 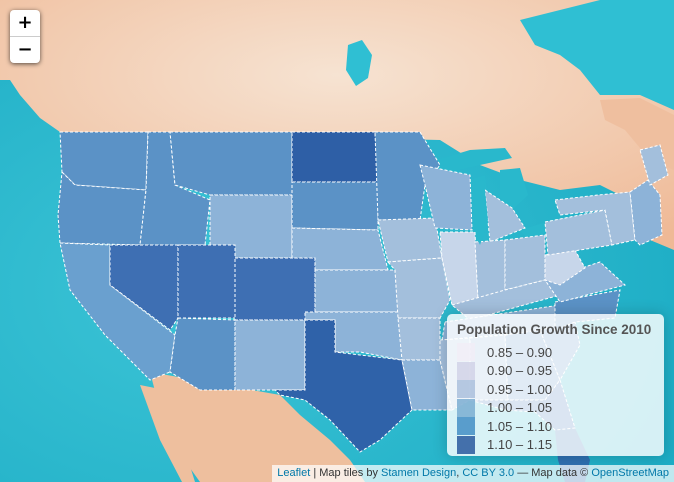 What do you see at coordinates (595, 218) in the screenshot?
I see `state-new-york` at bounding box center [595, 218].